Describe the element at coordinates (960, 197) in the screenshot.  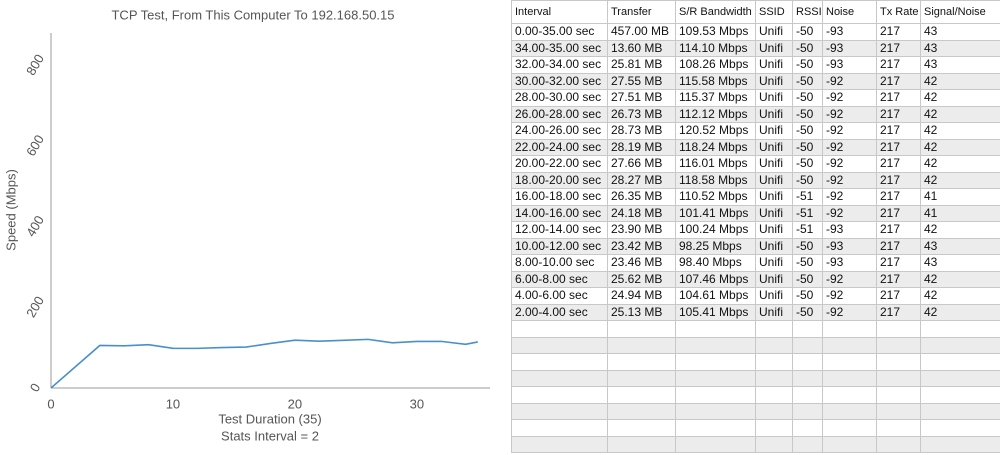
I see `table-cell: 41` at that location.